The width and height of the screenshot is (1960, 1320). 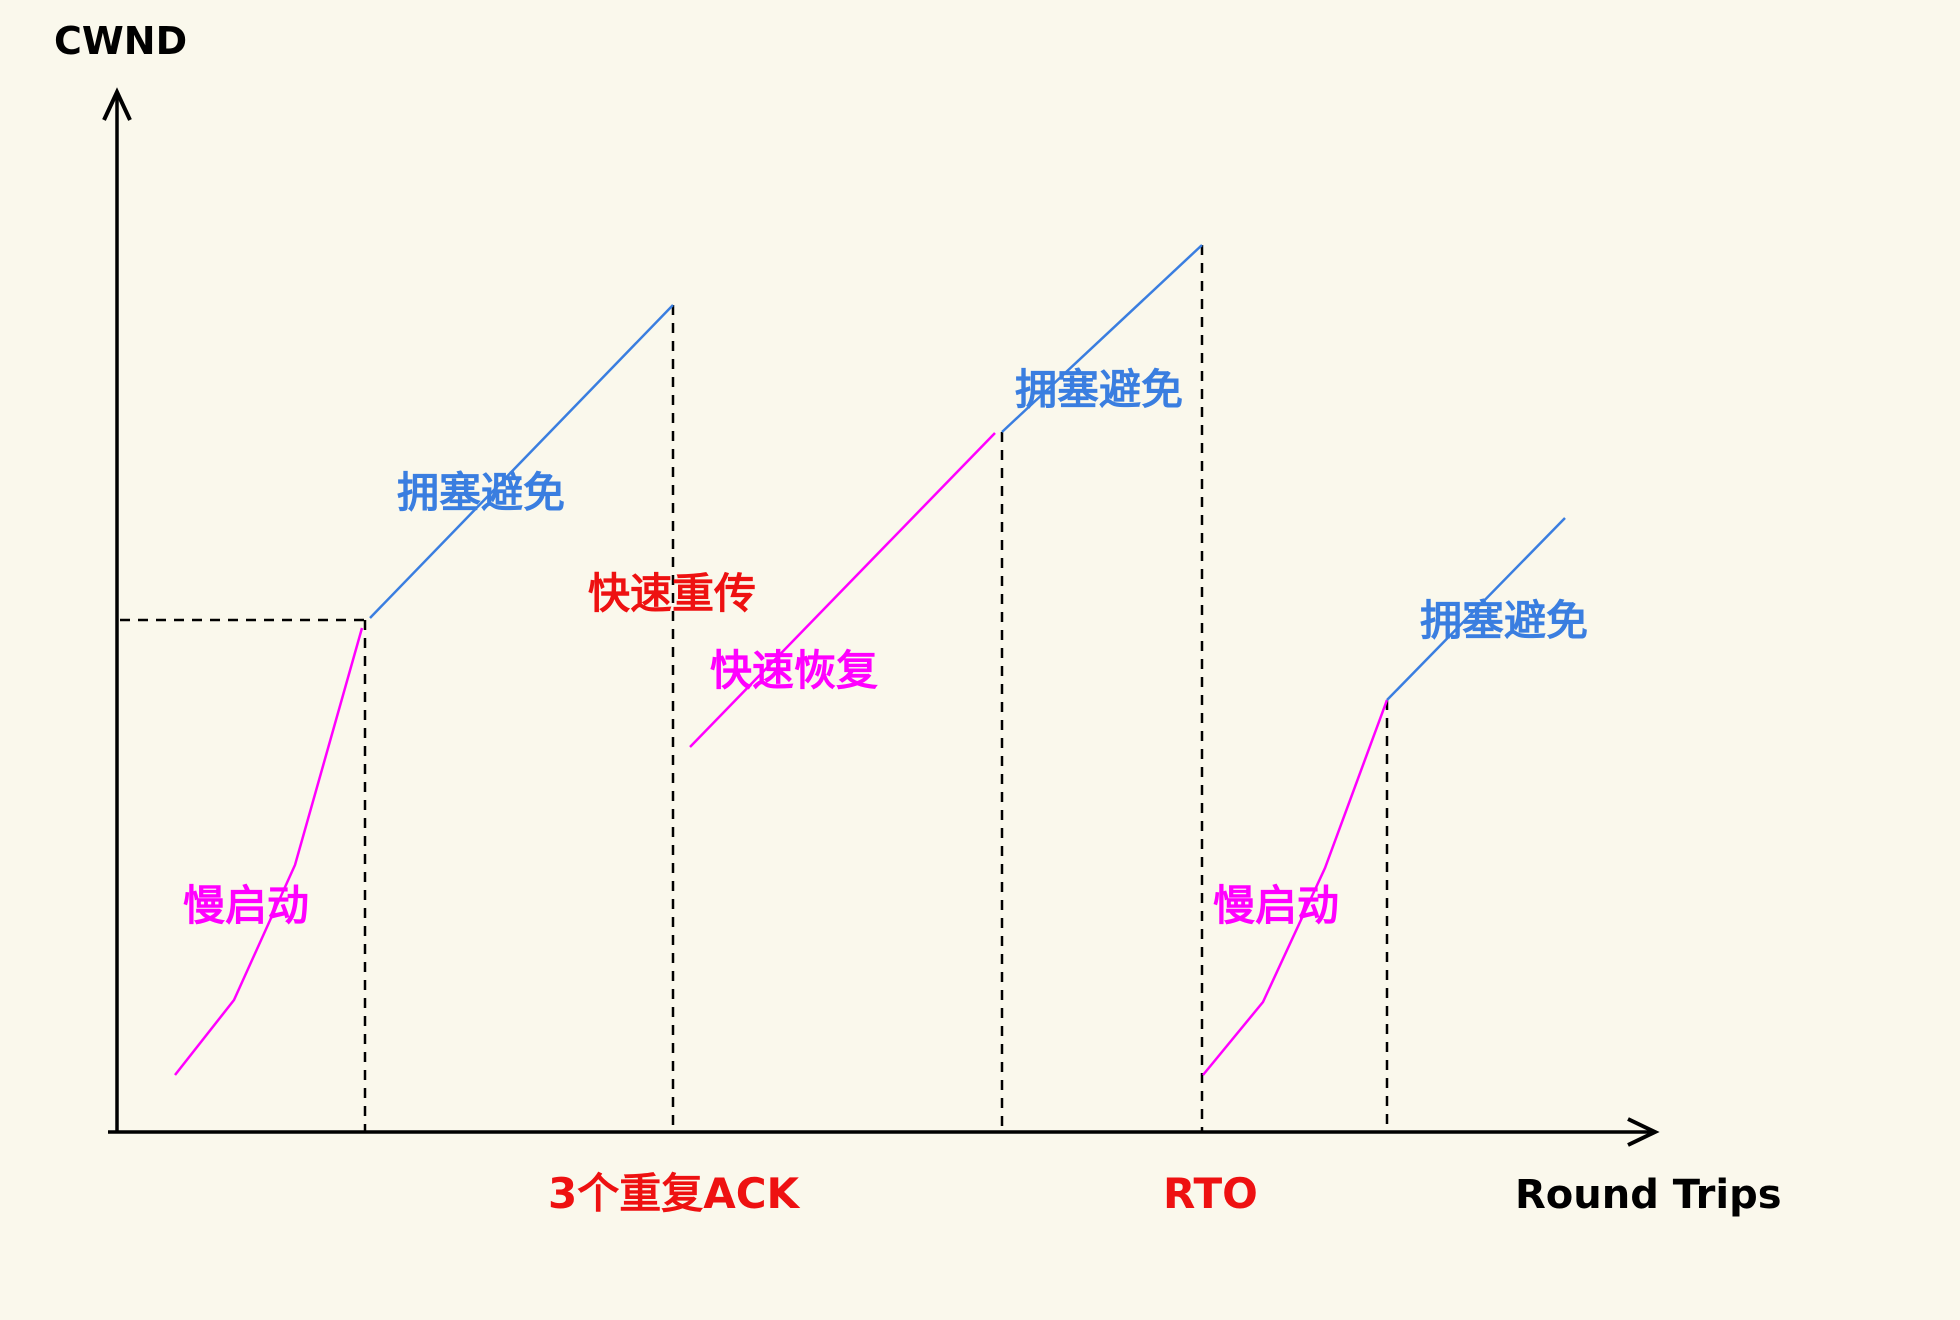 I want to click on label-congestion-avoidance-3: 拥塞避免, so click(x=1504, y=620).